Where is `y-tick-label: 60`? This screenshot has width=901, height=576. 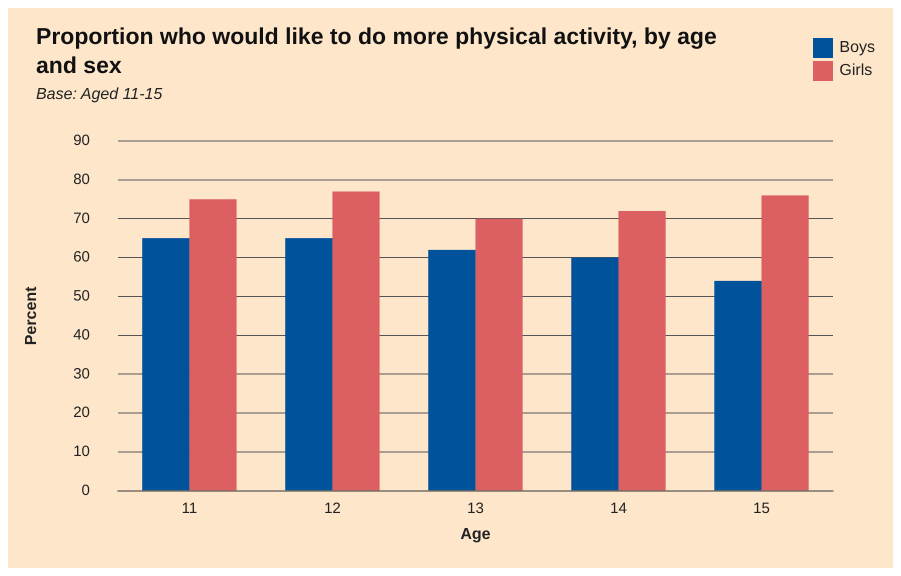 y-tick-label: 60 is located at coordinates (81, 257).